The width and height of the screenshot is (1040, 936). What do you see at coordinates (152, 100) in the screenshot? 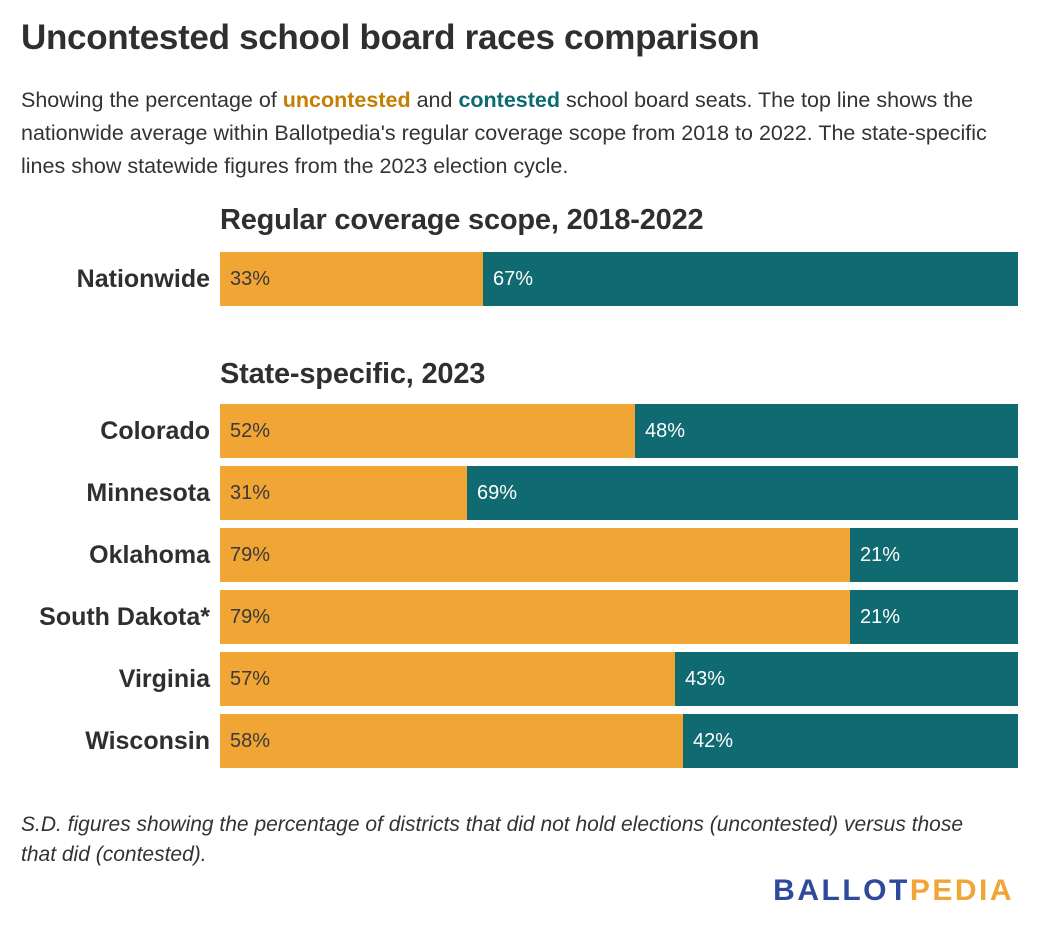
I see `subtitle-text-1: Showing the percentage of` at bounding box center [152, 100].